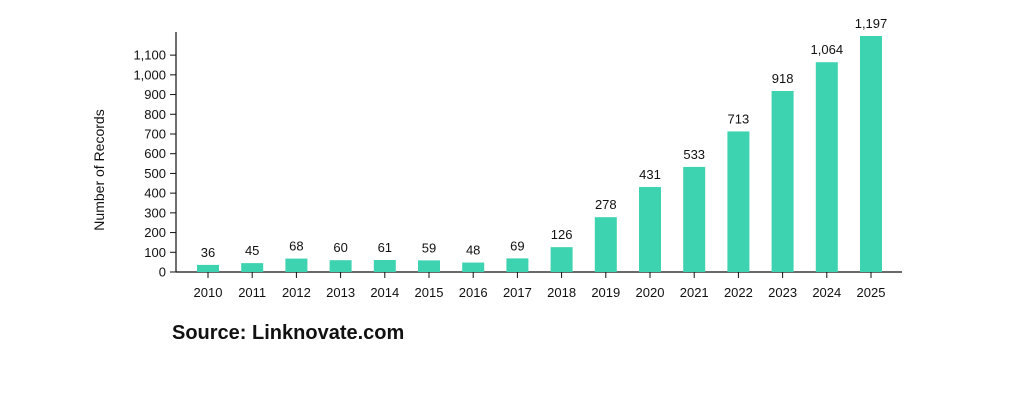 Image resolution: width=1024 pixels, height=413 pixels. What do you see at coordinates (208, 292) in the screenshot?
I see `x-tick-label: 2010` at bounding box center [208, 292].